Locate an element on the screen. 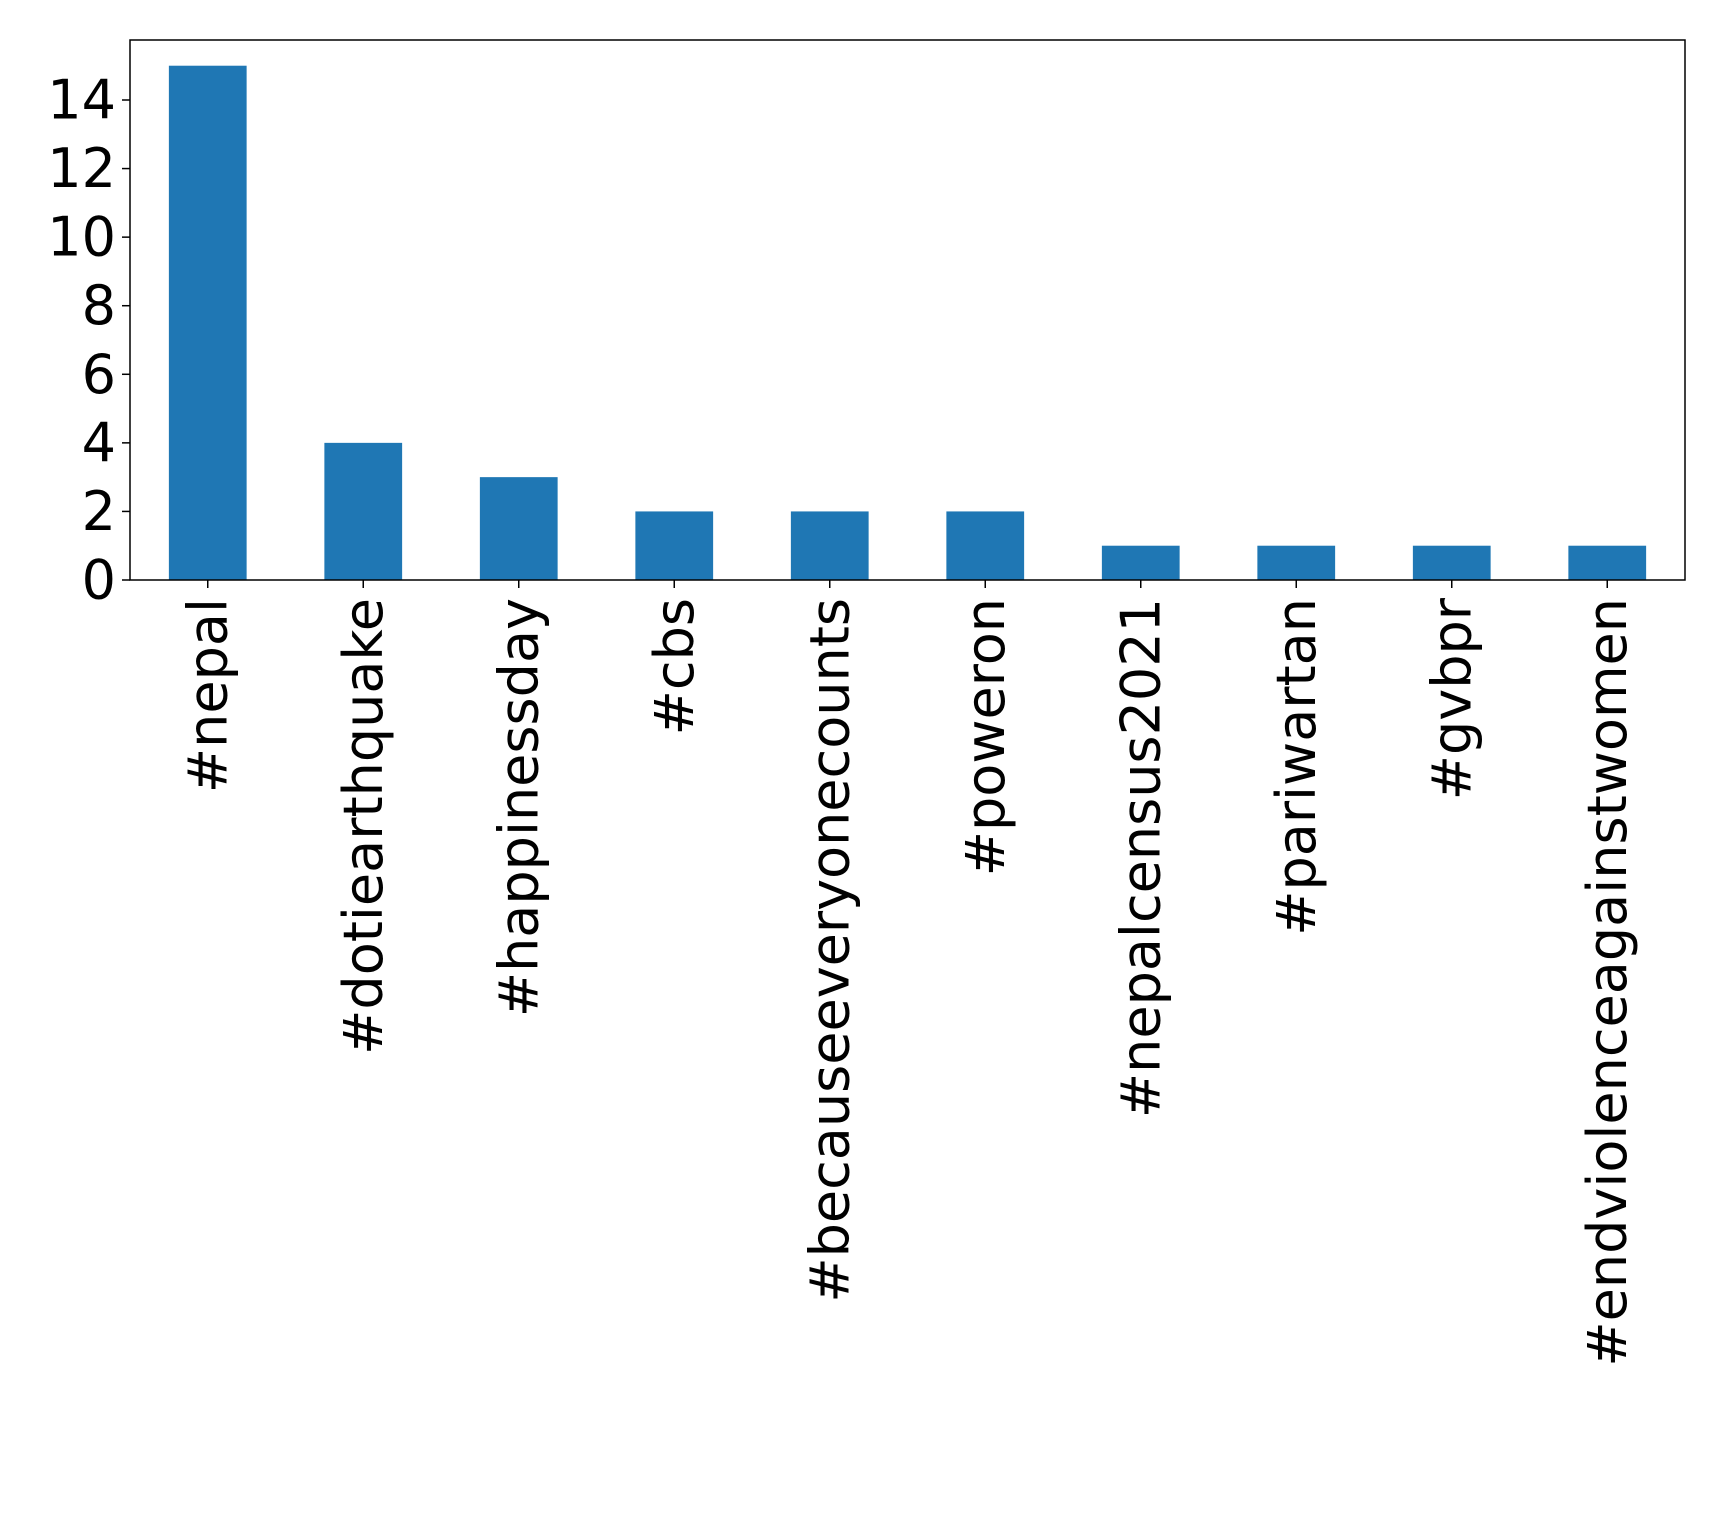  bar-poweron is located at coordinates (985, 545).